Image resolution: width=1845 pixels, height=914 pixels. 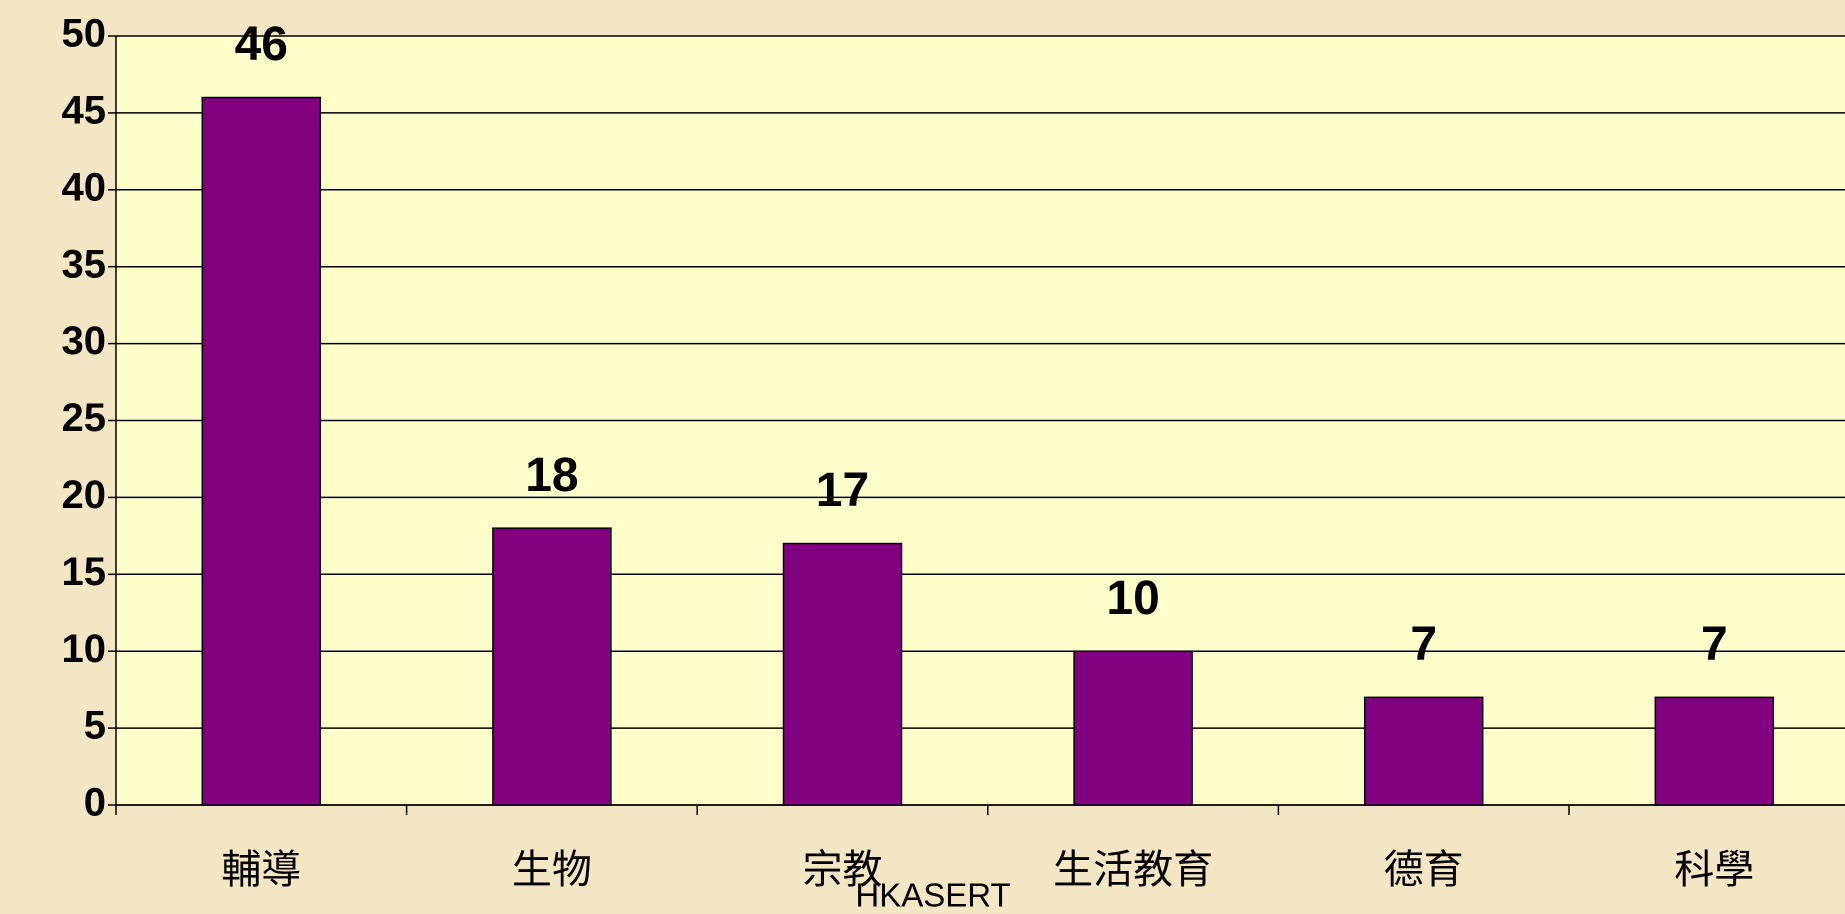 What do you see at coordinates (842, 490) in the screenshot?
I see `data-label: 17` at bounding box center [842, 490].